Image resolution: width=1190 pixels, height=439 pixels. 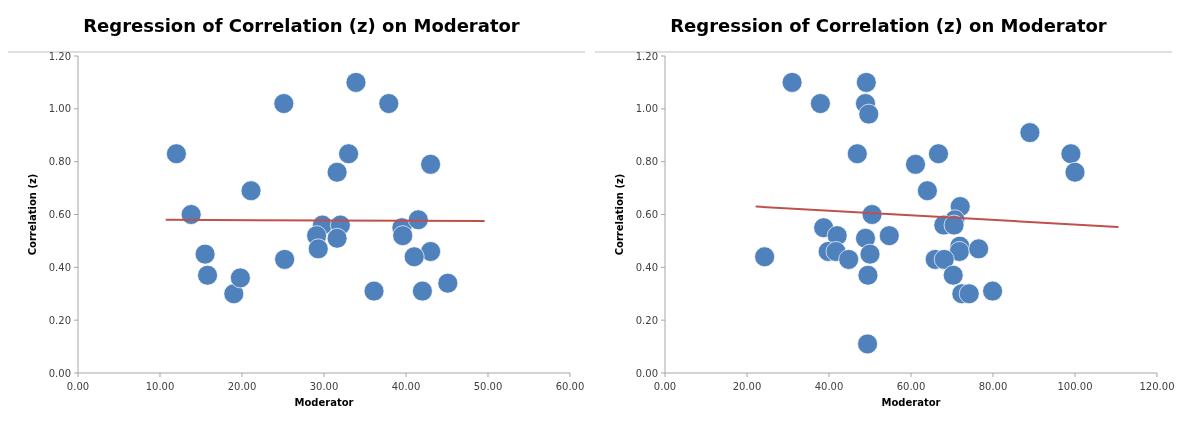 What do you see at coordinates (1157, 386) in the screenshot?
I see `x-tick-label: 120.00` at bounding box center [1157, 386].